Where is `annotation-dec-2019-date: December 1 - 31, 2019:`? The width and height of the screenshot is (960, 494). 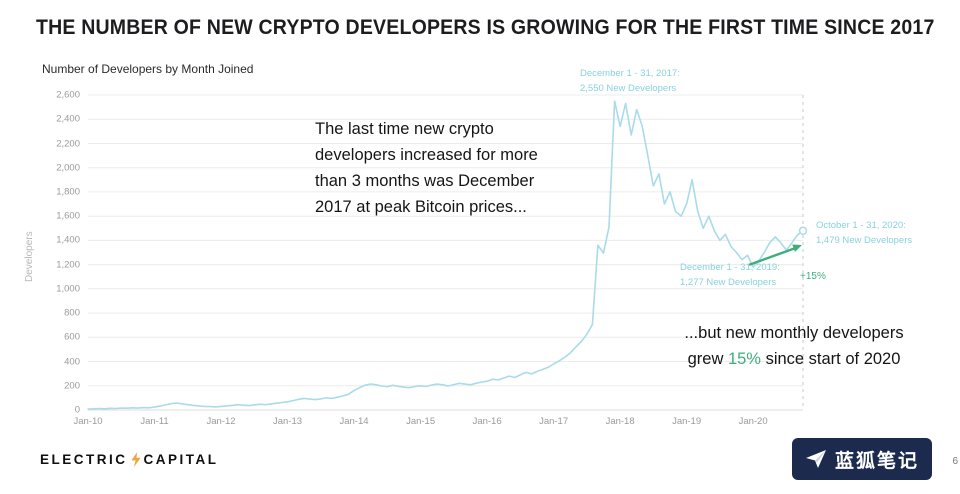 annotation-dec-2019-date: December 1 - 31, 2019: is located at coordinates (730, 267).